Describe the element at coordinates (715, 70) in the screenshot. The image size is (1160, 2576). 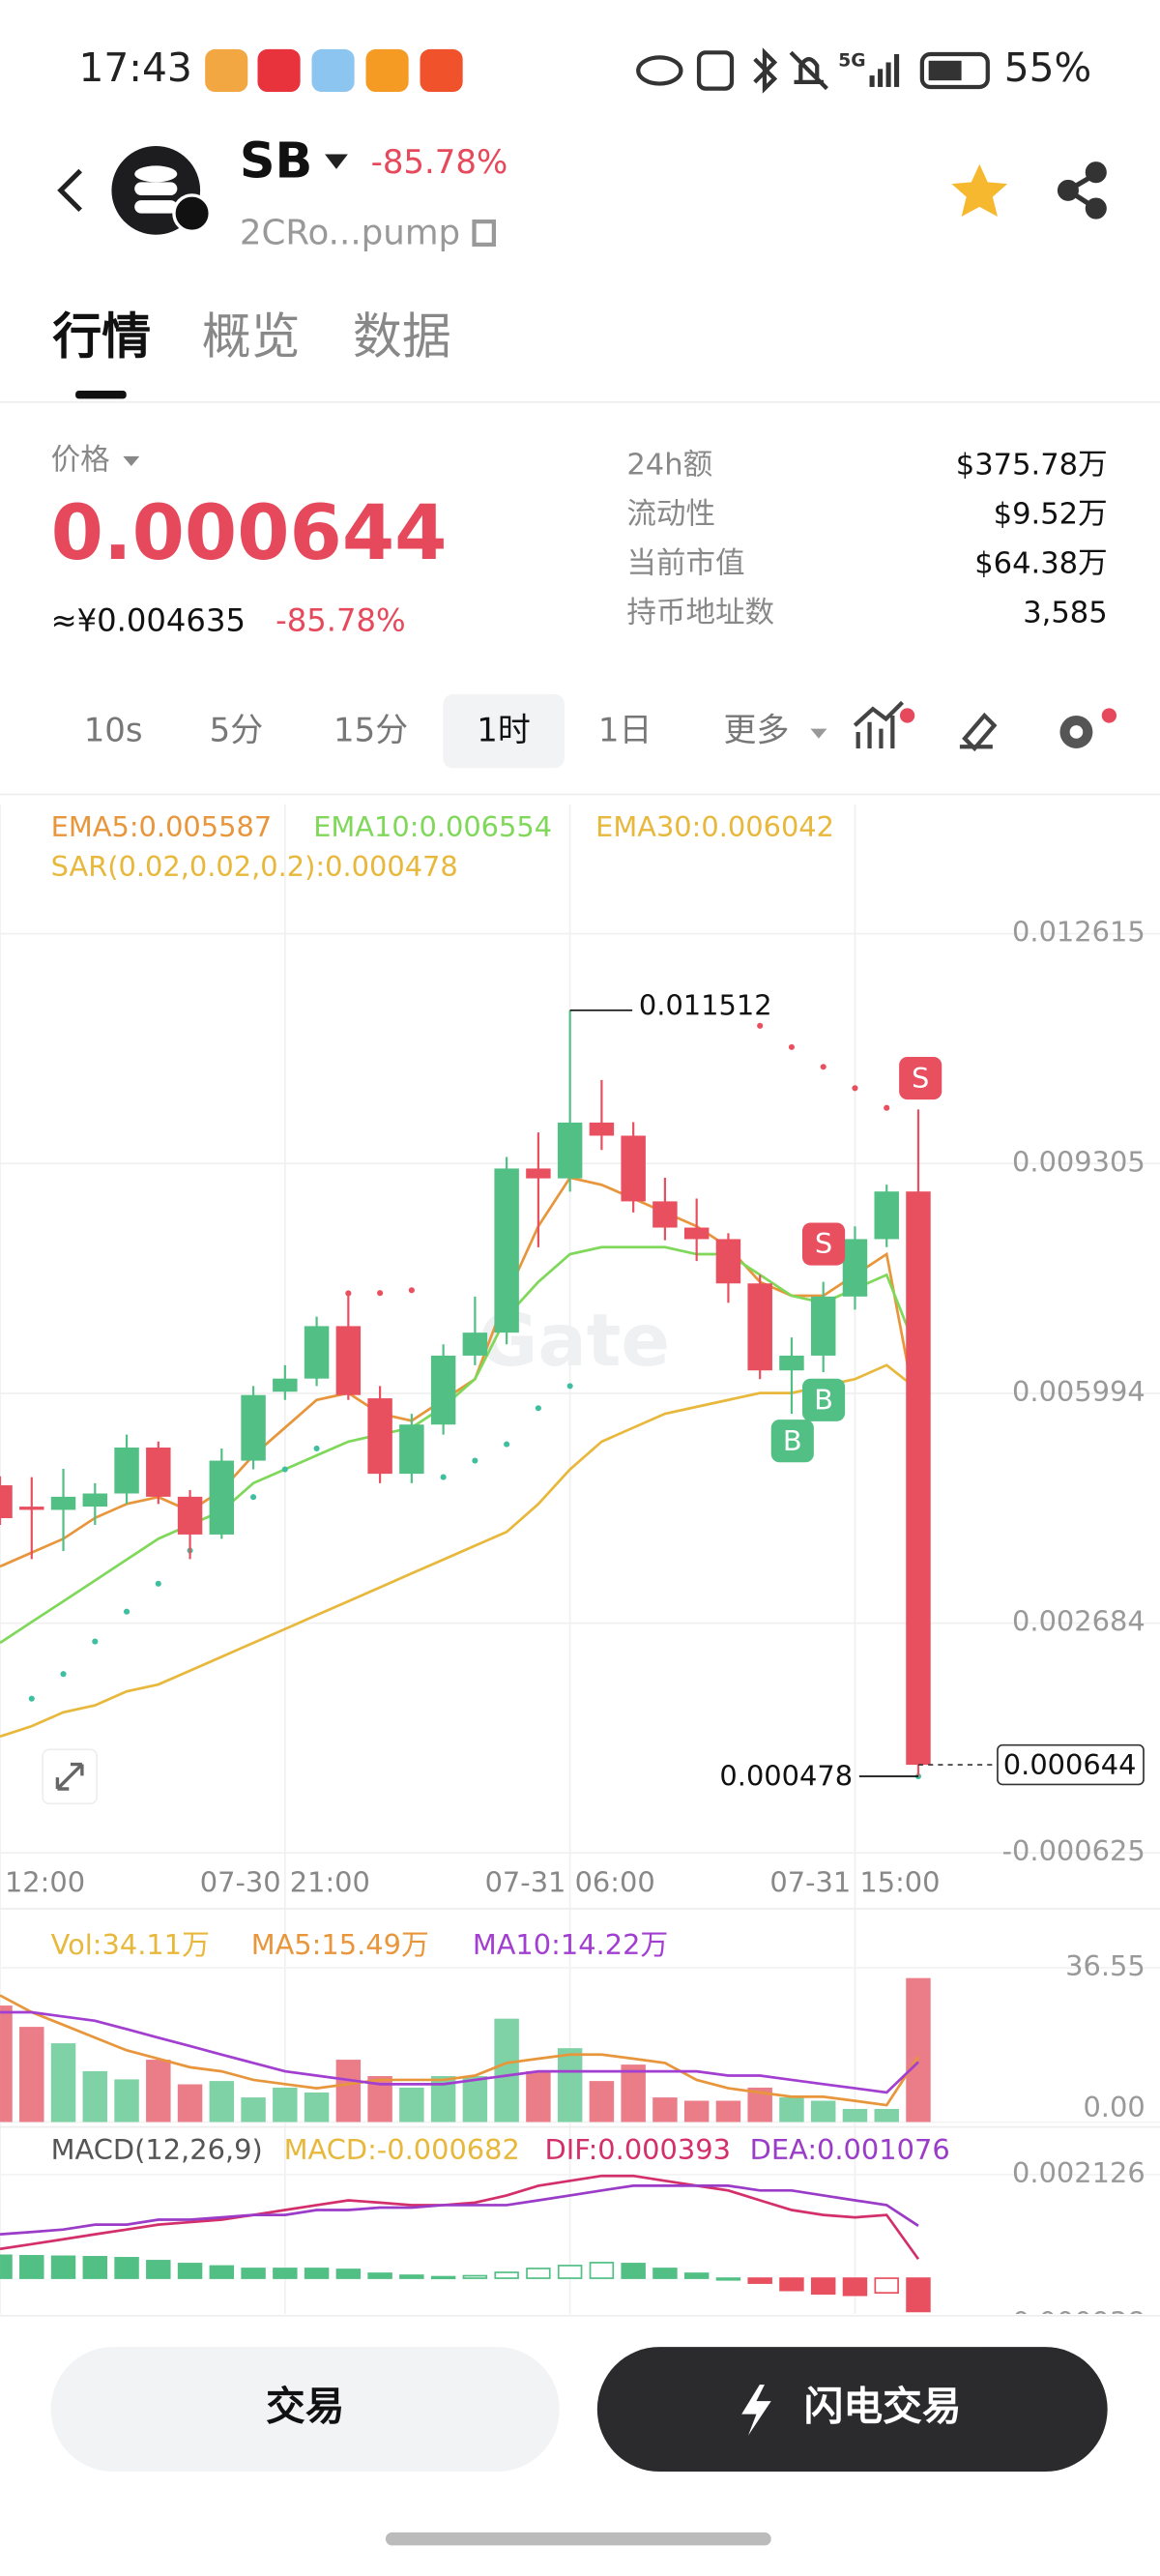
I see `nfc-icon` at that location.